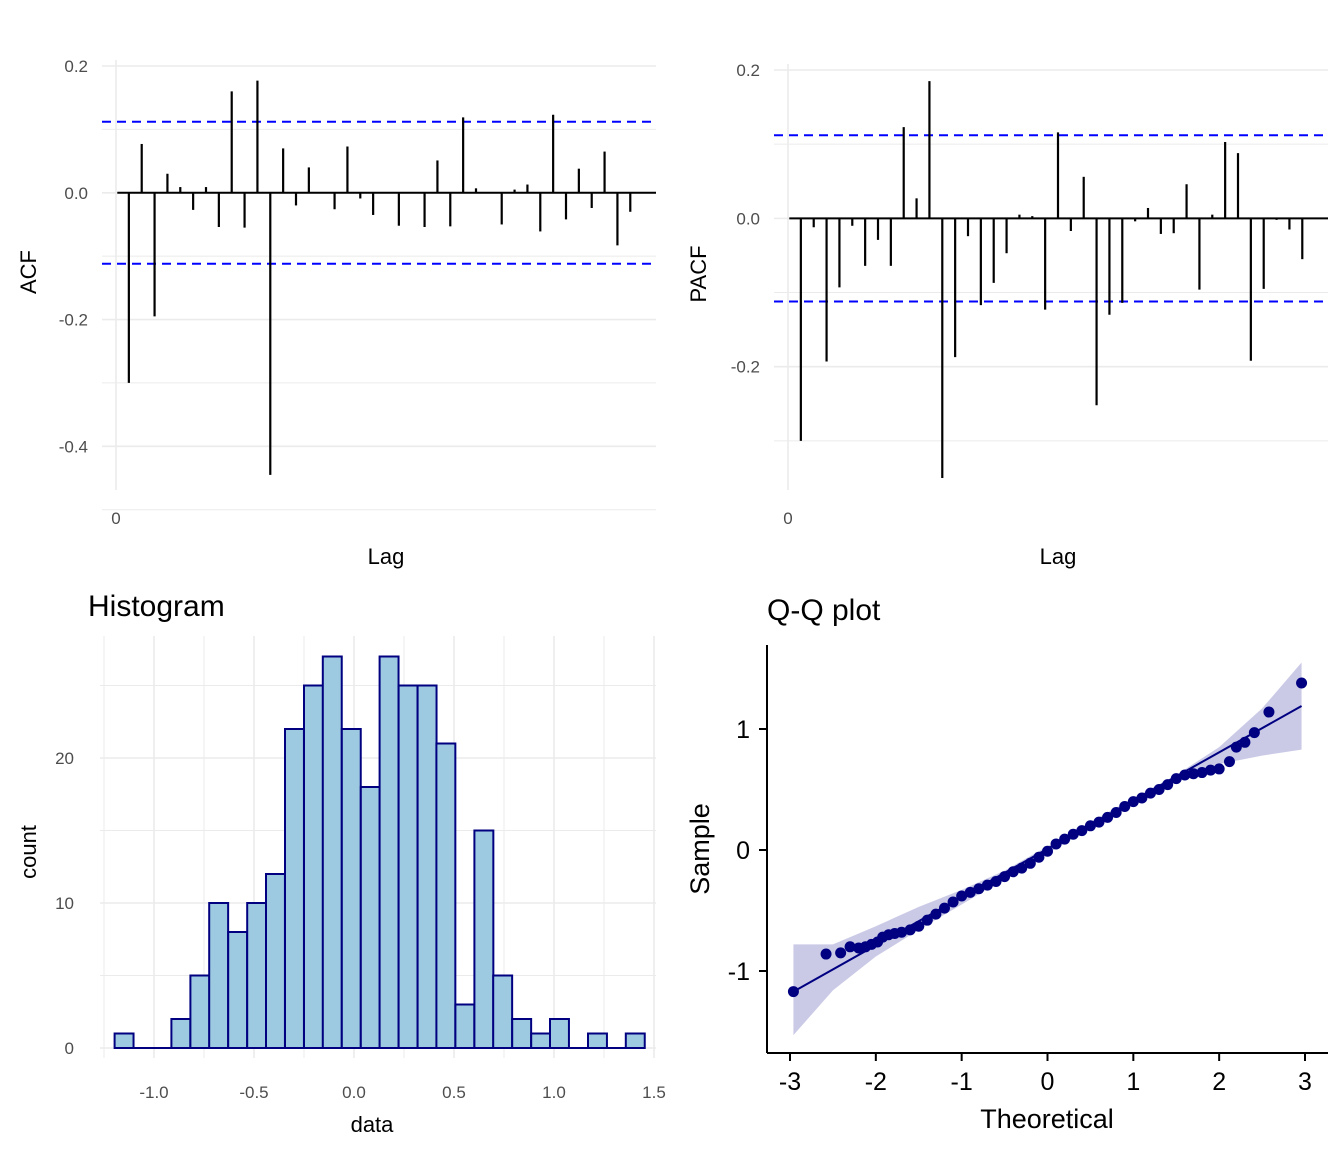 The height and width of the screenshot is (1152, 1344). What do you see at coordinates (73, 446) in the screenshot?
I see `acf-y-tick-label: -0.4` at bounding box center [73, 446].